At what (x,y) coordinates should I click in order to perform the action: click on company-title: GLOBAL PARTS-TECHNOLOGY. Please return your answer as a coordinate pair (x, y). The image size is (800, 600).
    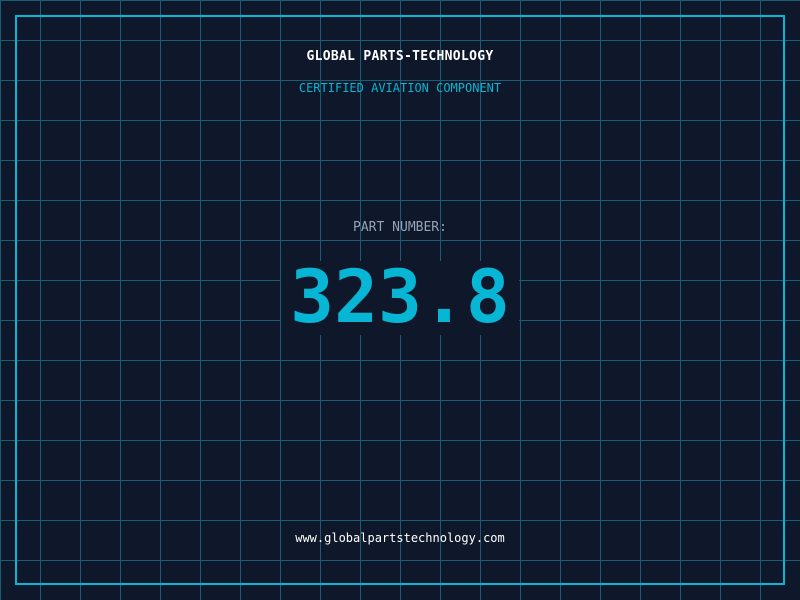
    Looking at the image, I should click on (400, 56).